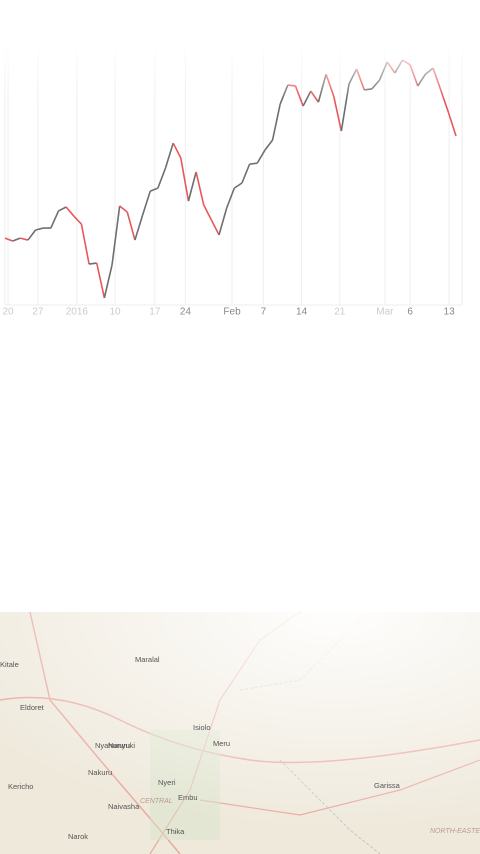 This screenshot has height=854, width=480. Describe the element at coordinates (38, 312) in the screenshot. I see `x-tick-label: 27` at that location.